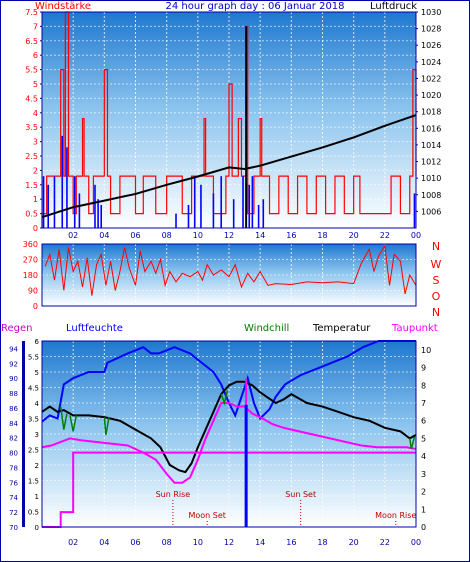  I want to click on direction-degree-axis: 0 90 180 270 360, so click(30, 275).